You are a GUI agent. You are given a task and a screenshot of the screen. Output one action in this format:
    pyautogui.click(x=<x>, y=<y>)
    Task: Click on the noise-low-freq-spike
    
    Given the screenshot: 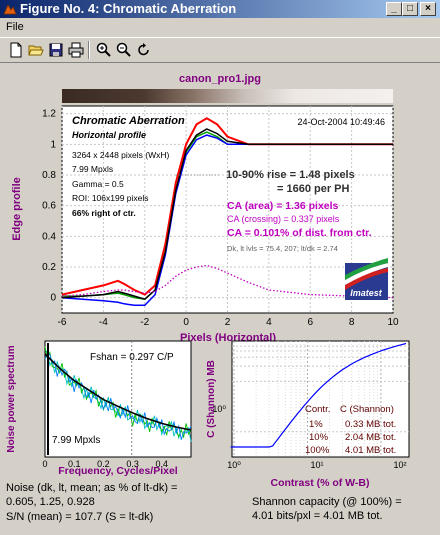 What is the action you would take?
    pyautogui.click(x=48, y=399)
    